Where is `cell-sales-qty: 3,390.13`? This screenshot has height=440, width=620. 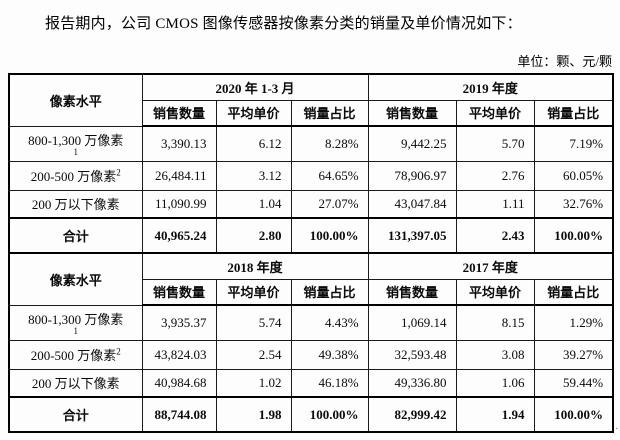
cell-sales-qty: 3,390.13 is located at coordinates (179, 143).